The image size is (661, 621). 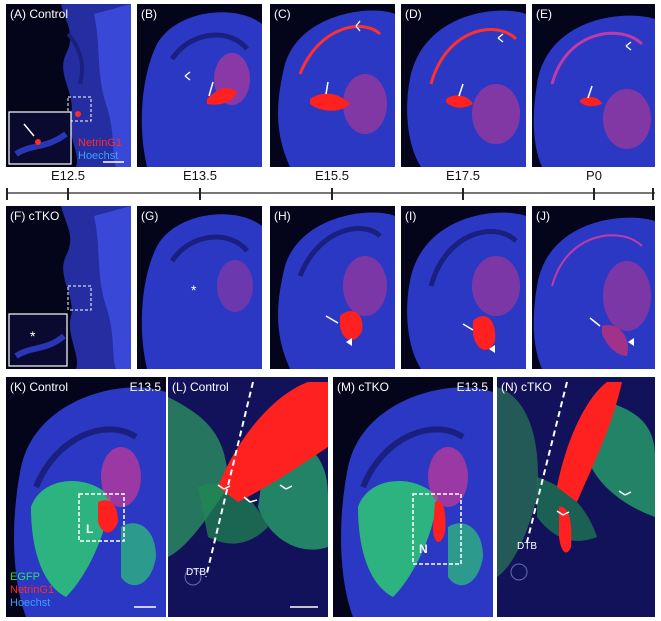 What do you see at coordinates (68, 175) in the screenshot?
I see `timeline-stage-label: E12.5` at bounding box center [68, 175].